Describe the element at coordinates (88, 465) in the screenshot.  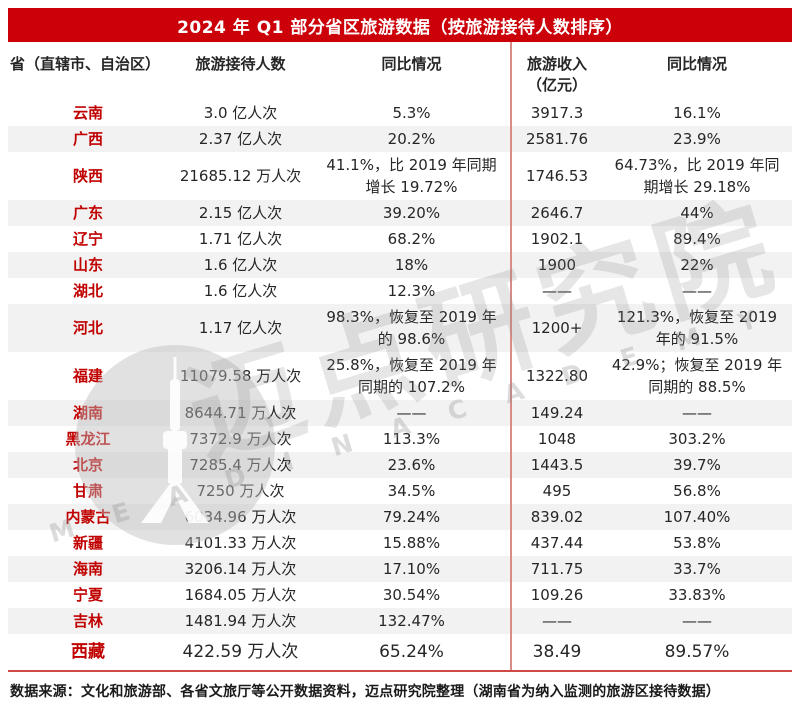
I see `province-name: 北京` at that location.